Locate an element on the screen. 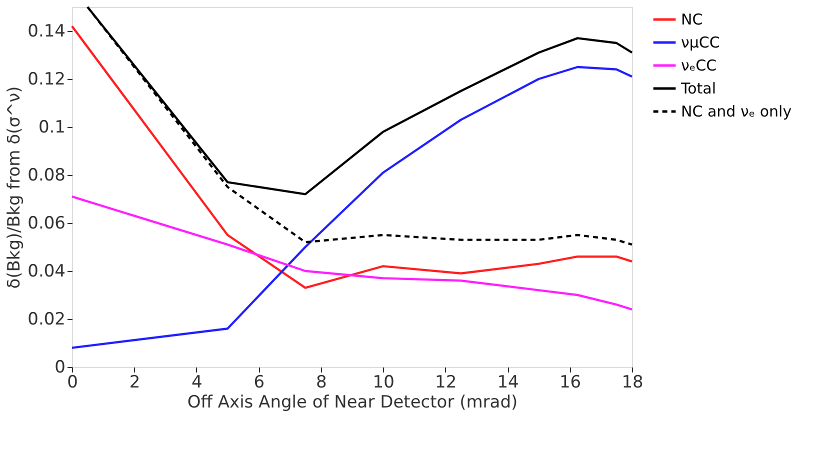  y-tick-label: 0.12 is located at coordinates (47, 80).